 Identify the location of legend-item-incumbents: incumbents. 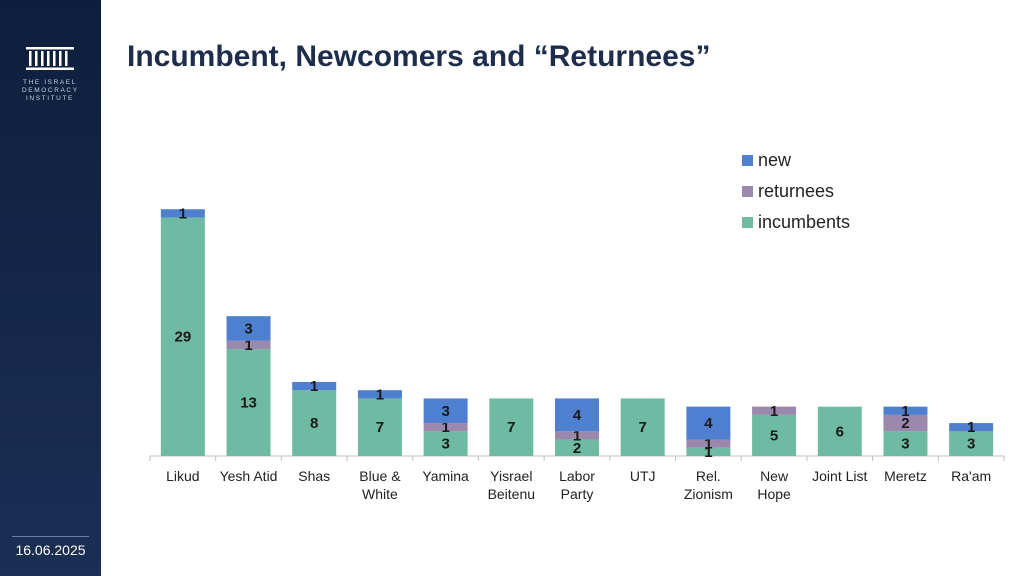
(796, 222).